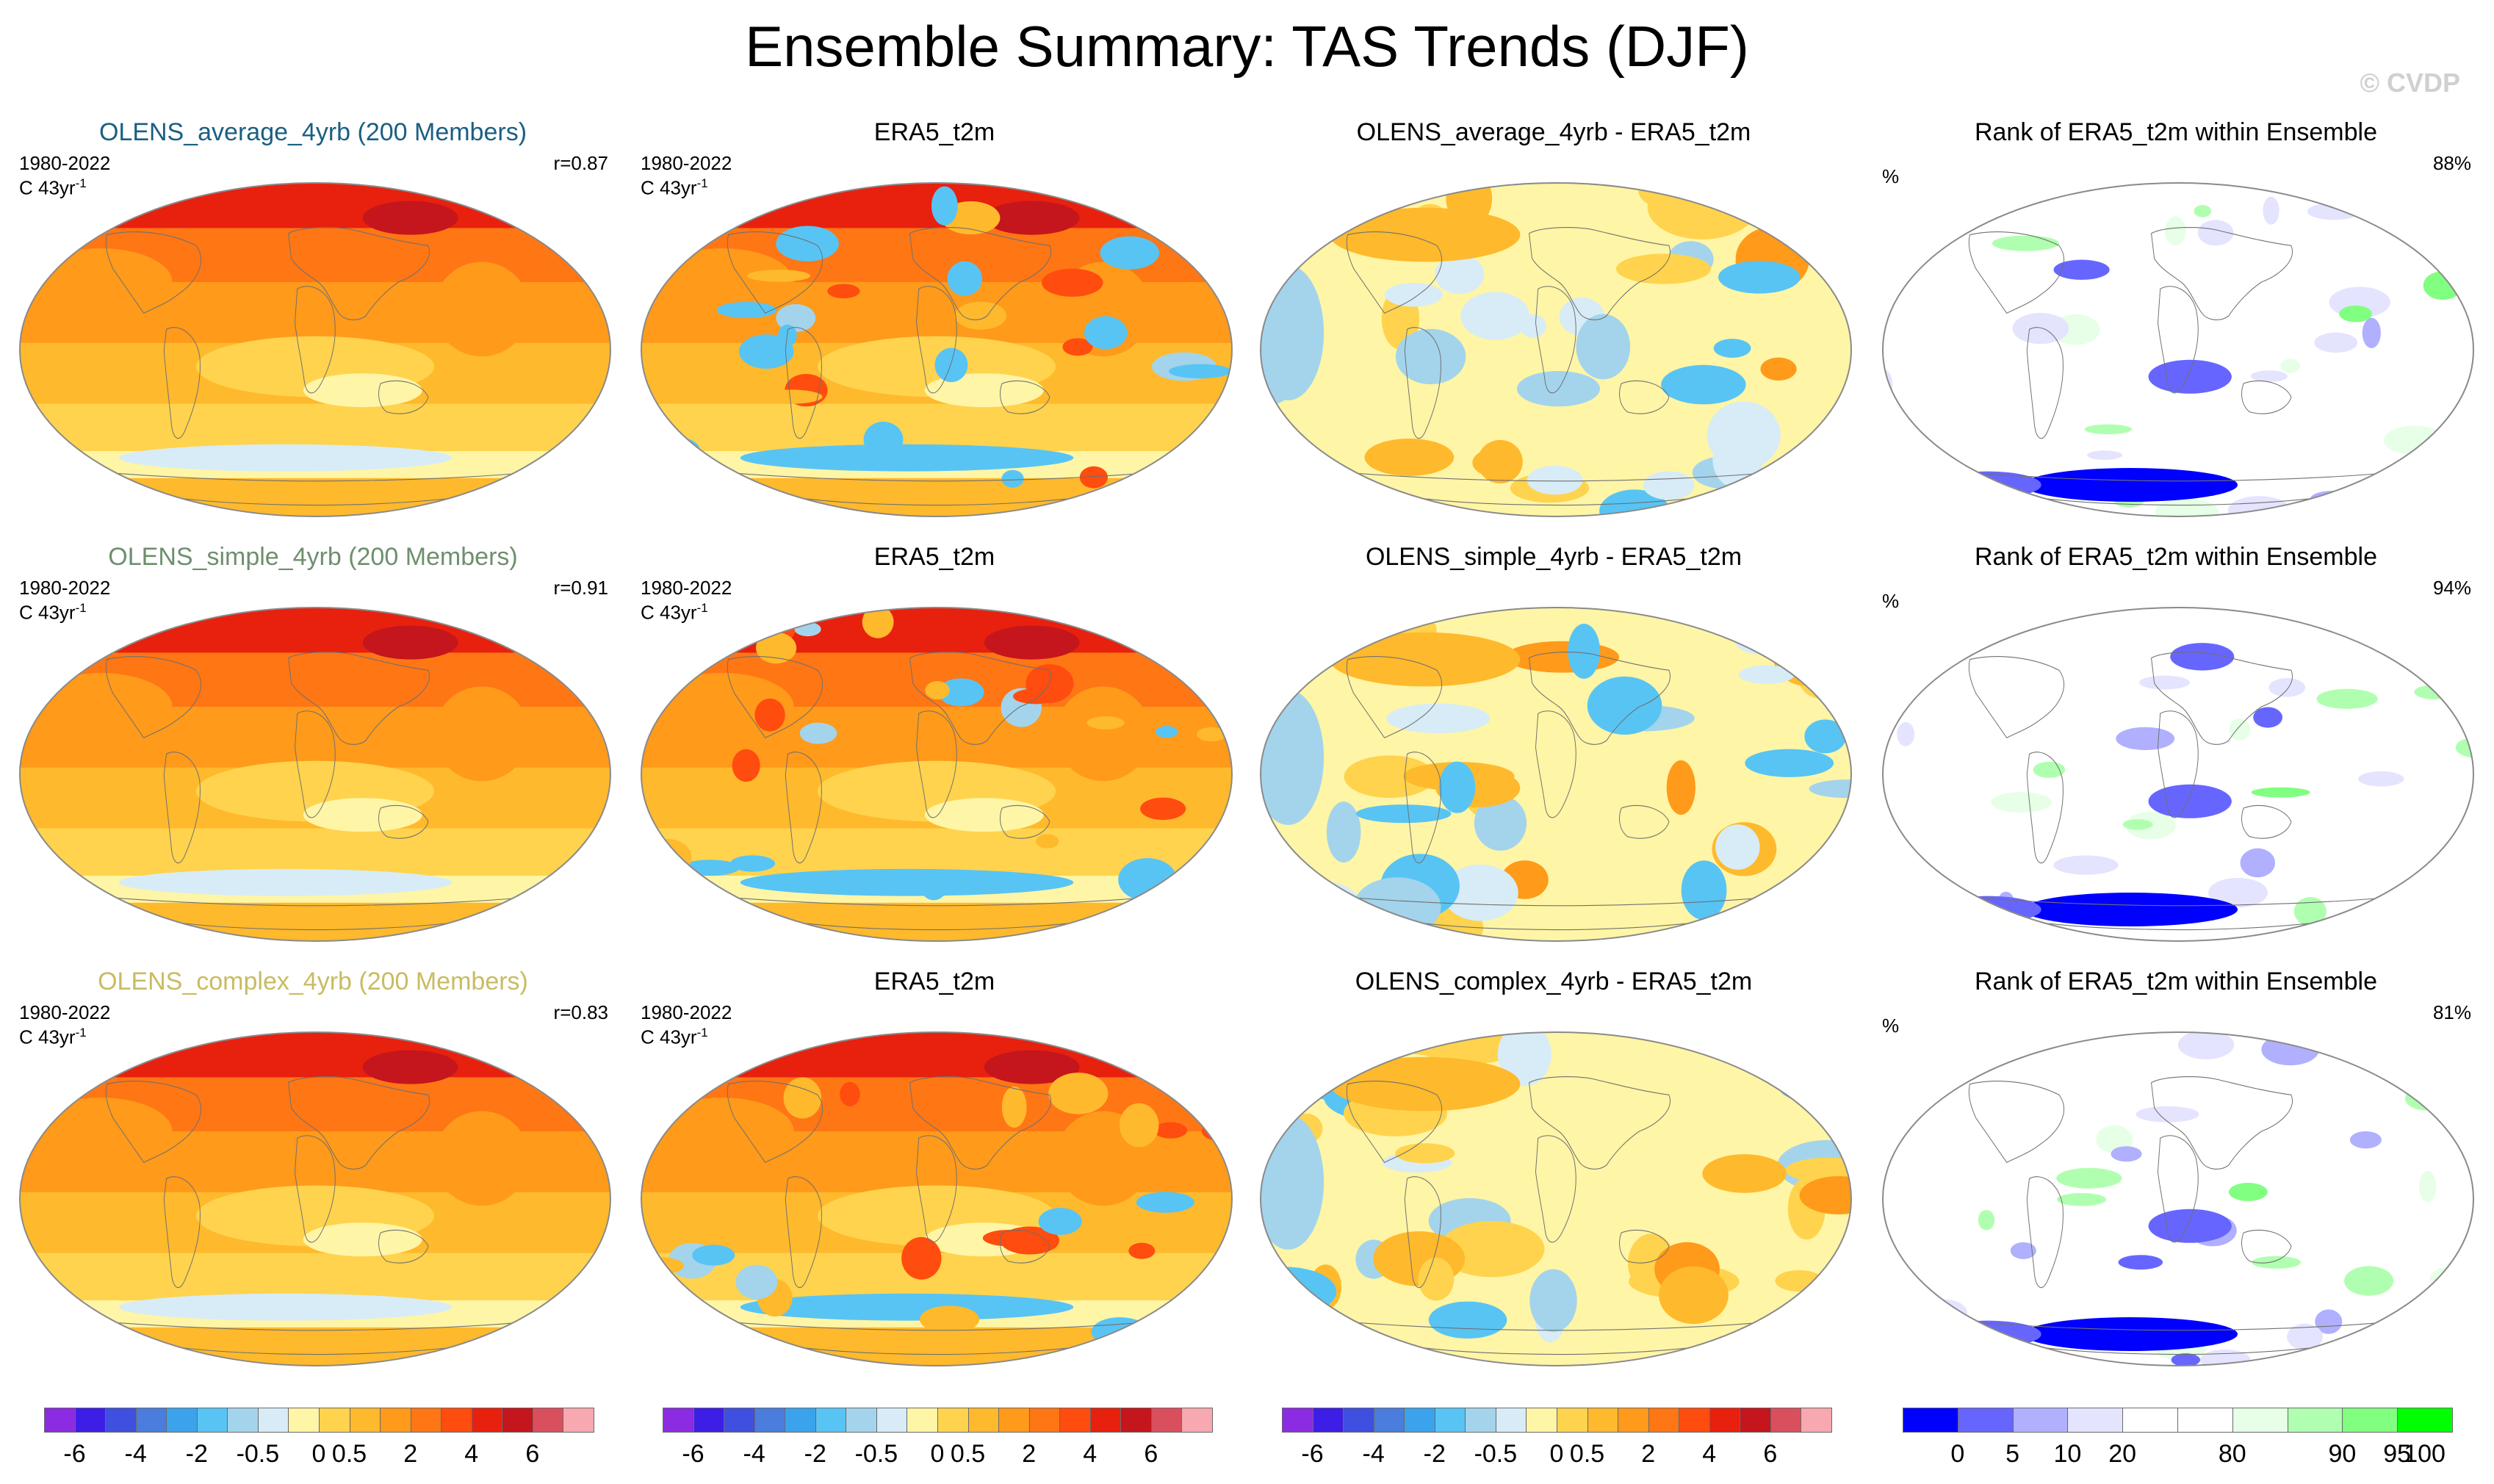 Image resolution: width=2494 pixels, height=1484 pixels. I want to click on colorbar-tick-label: 4, so click(1709, 1454).